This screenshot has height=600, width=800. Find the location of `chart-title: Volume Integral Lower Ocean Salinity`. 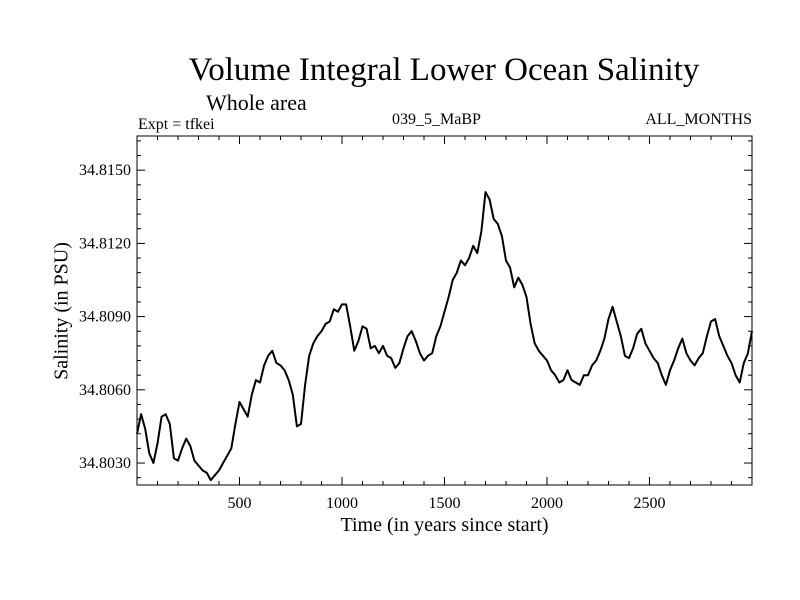

chart-title: Volume Integral Lower Ocean Salinity is located at coordinates (444, 70).